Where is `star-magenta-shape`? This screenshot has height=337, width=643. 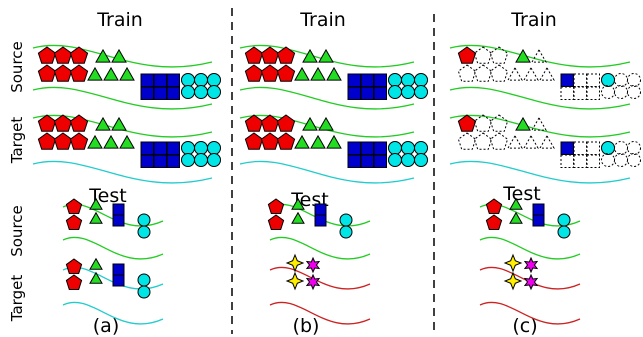
star-magenta-shape is located at coordinates (531, 282).